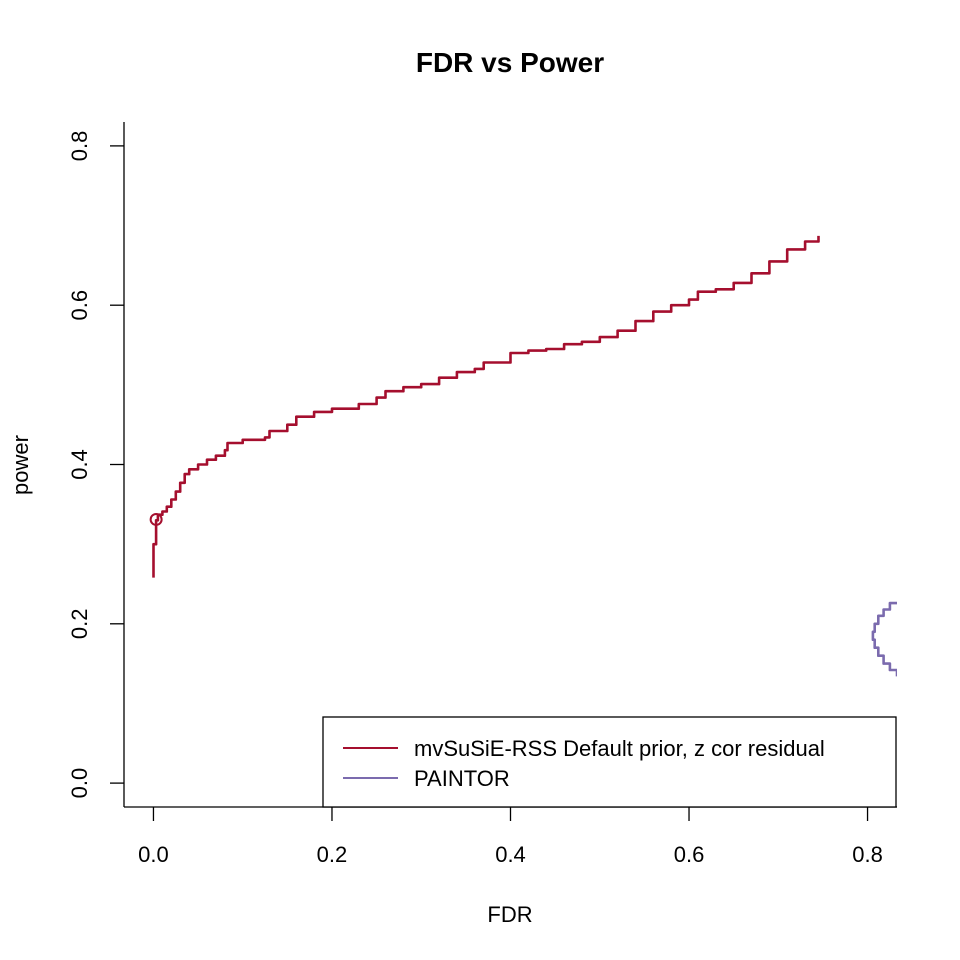  I want to click on series-marker-mvsusie, so click(156, 519).